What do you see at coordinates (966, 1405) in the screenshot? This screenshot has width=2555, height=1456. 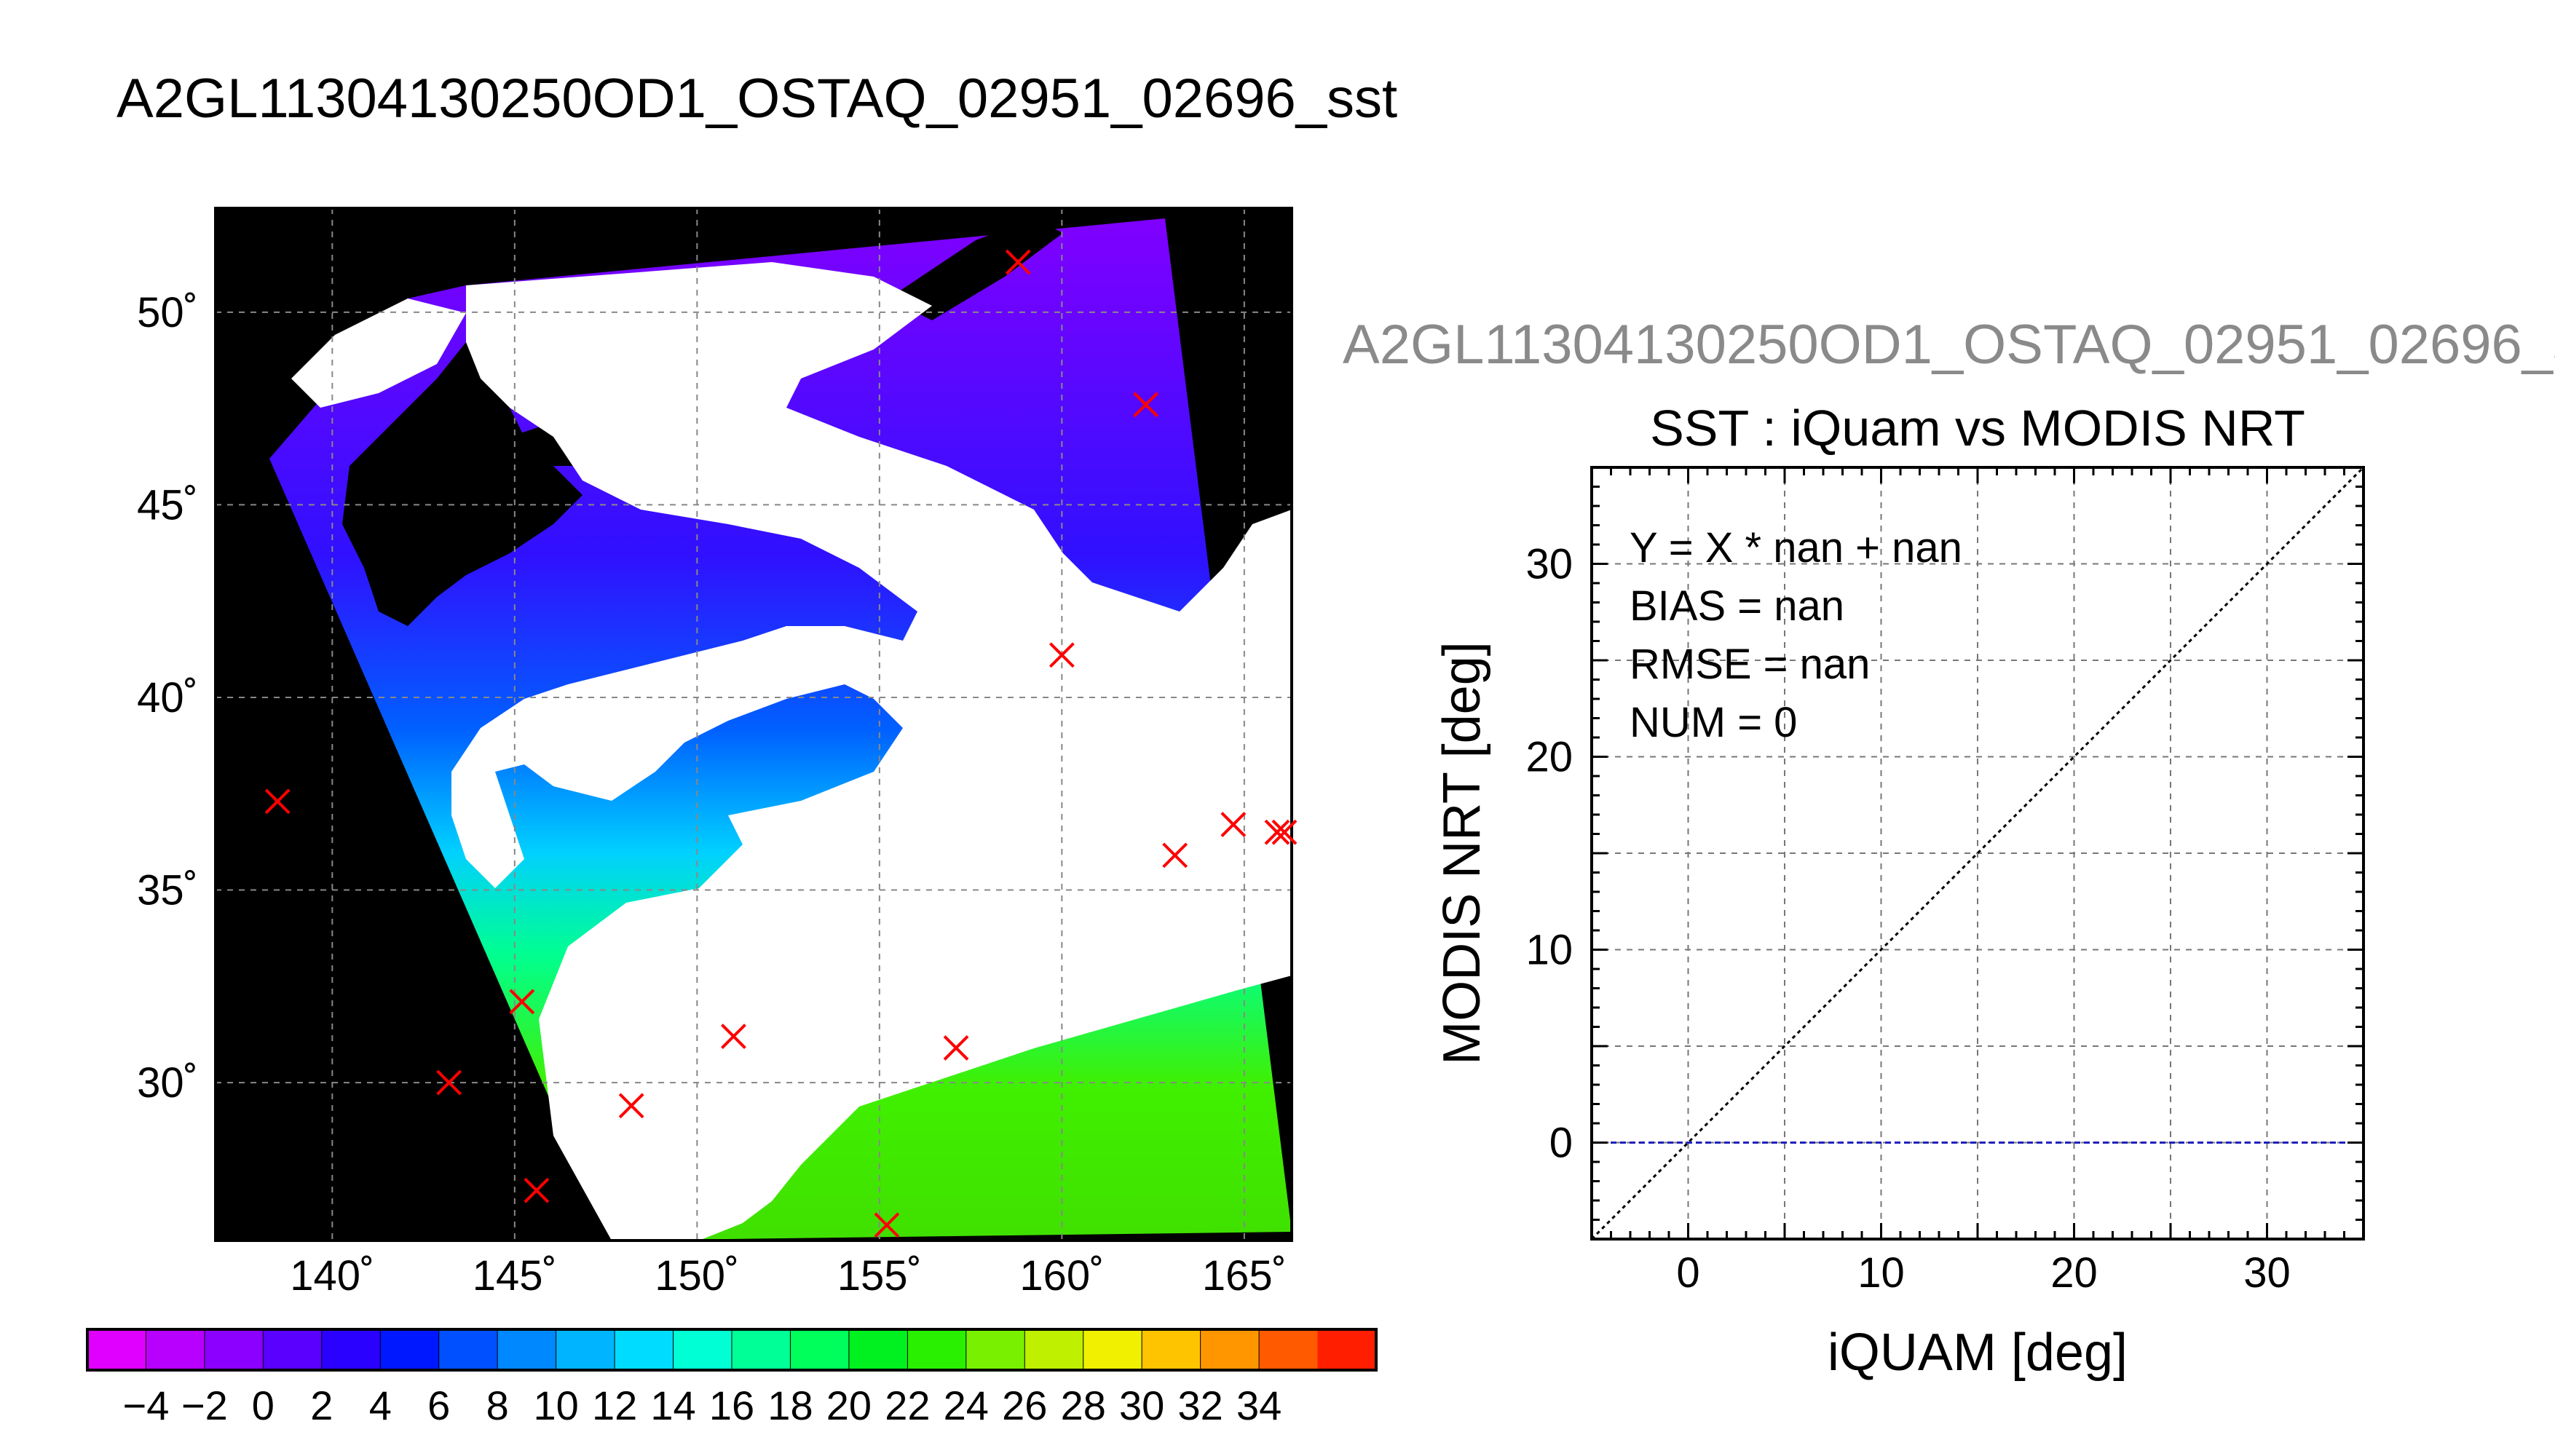 I see `colorbar-label: 24` at bounding box center [966, 1405].